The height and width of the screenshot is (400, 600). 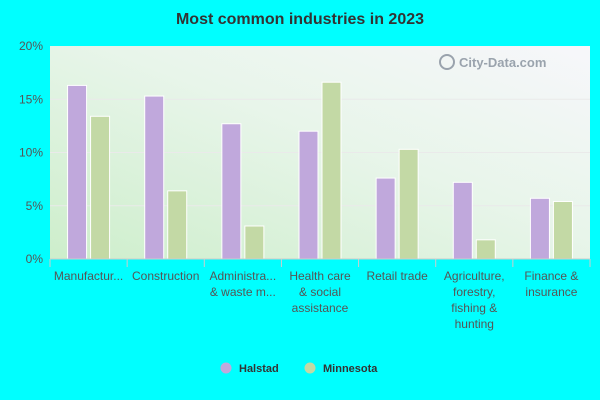 I want to click on x-category-label: Agriculture, forestry, fishing & hunting, so click(x=474, y=300).